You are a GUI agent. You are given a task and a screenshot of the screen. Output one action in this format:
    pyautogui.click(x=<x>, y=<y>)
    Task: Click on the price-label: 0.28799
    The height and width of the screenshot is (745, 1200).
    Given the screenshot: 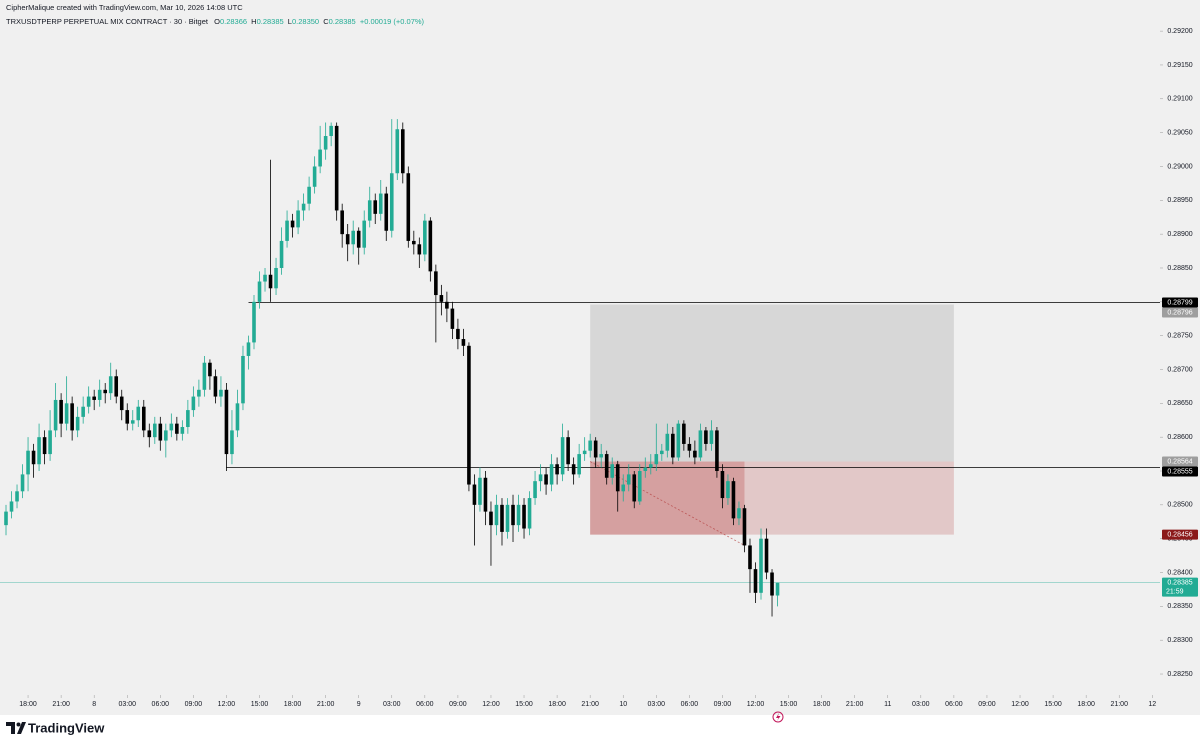 What is the action you would take?
    pyautogui.click(x=1179, y=302)
    